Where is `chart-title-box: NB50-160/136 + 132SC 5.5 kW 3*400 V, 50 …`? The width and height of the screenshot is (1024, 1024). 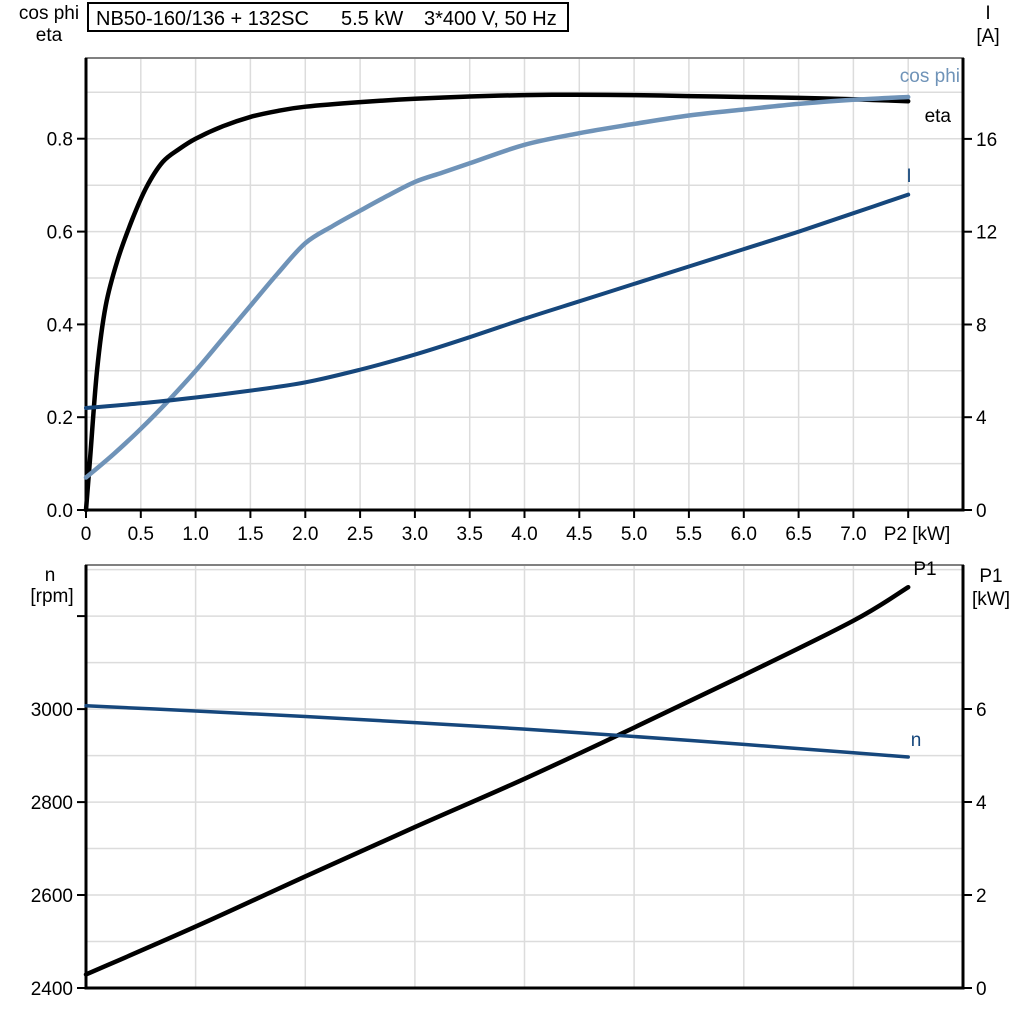 chart-title-box: NB50-160/136 + 132SC 5.5 kW 3*400 V, 50 … is located at coordinates (328, 17).